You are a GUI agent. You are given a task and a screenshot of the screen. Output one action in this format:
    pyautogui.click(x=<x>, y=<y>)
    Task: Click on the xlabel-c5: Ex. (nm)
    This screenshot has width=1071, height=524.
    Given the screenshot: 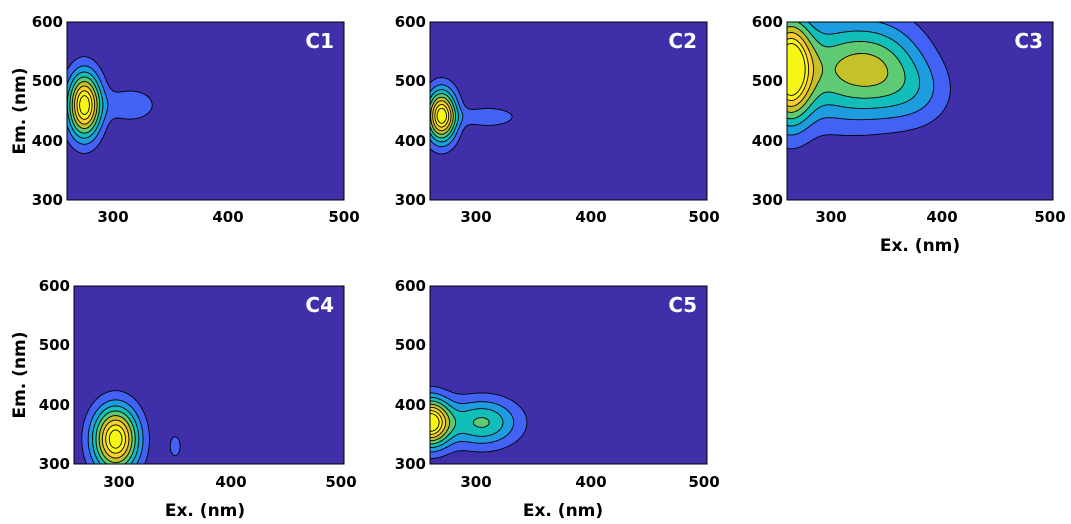 What is the action you would take?
    pyautogui.click(x=563, y=511)
    